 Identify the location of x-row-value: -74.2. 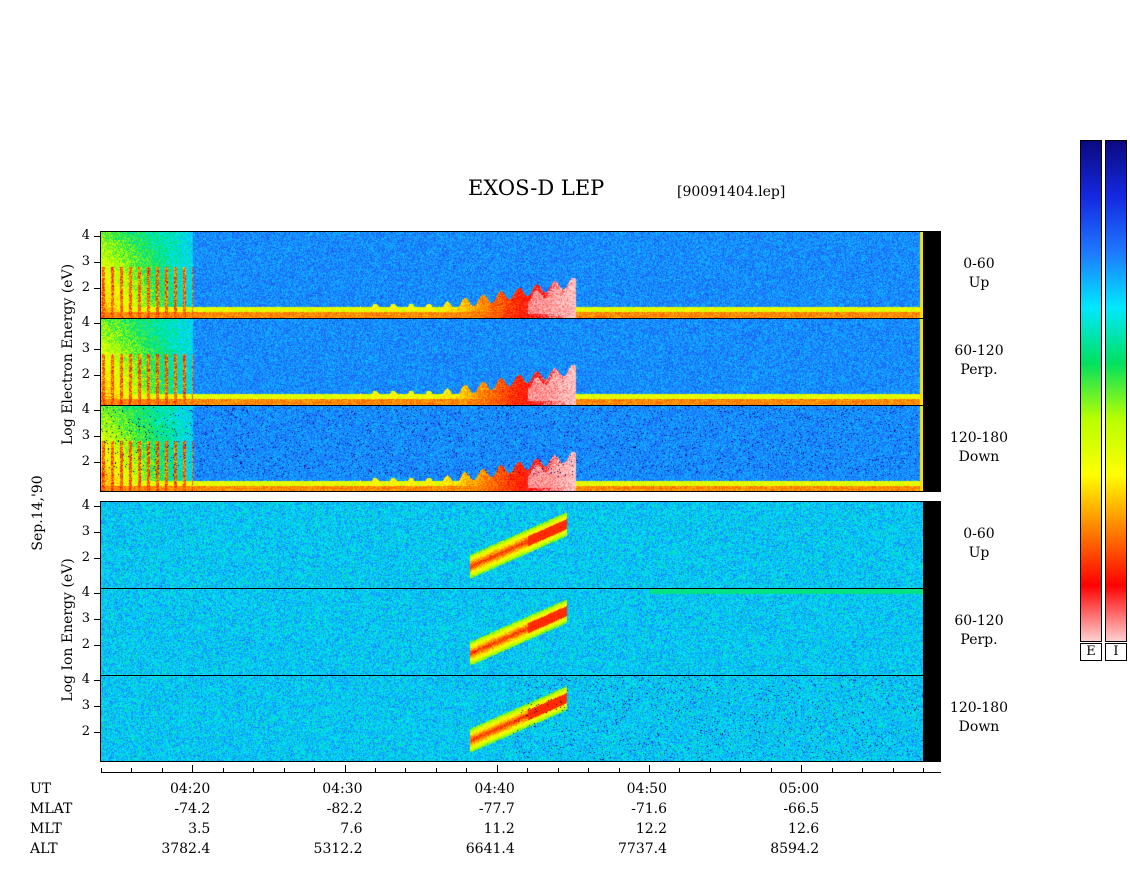
(192, 809).